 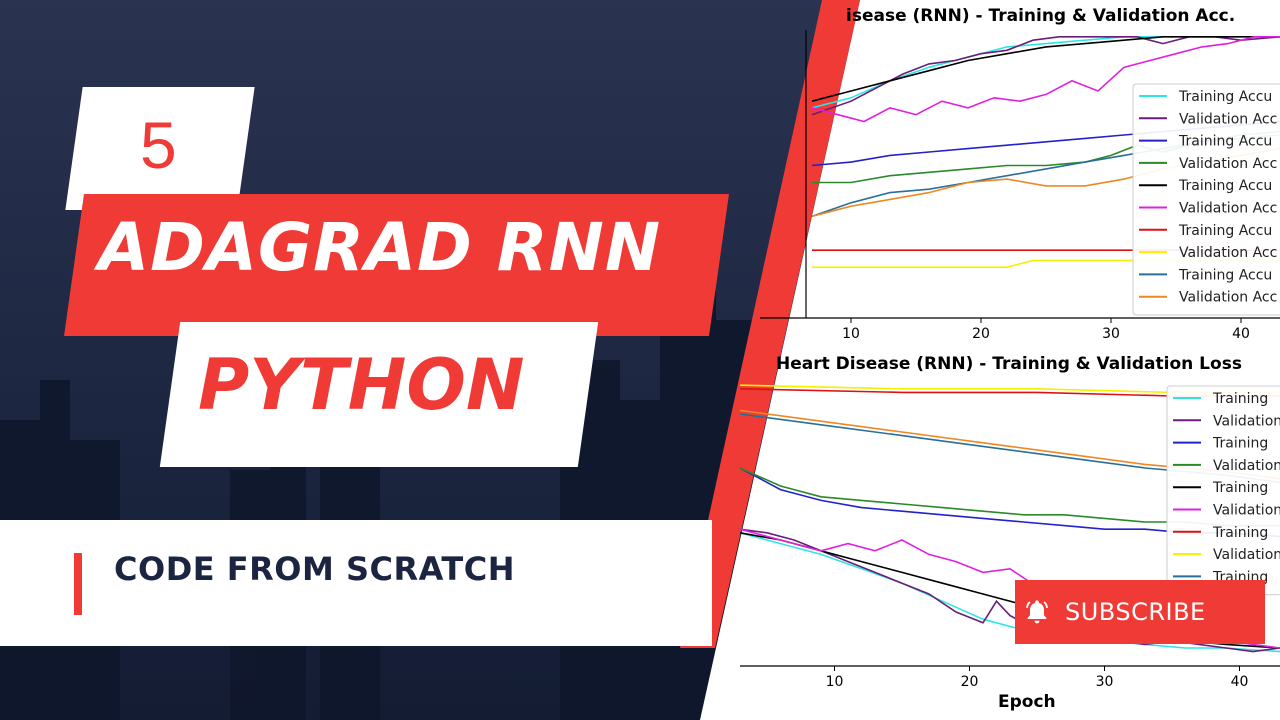 I want to click on loss-chart-x-label: Epoch, so click(x=1027, y=702).